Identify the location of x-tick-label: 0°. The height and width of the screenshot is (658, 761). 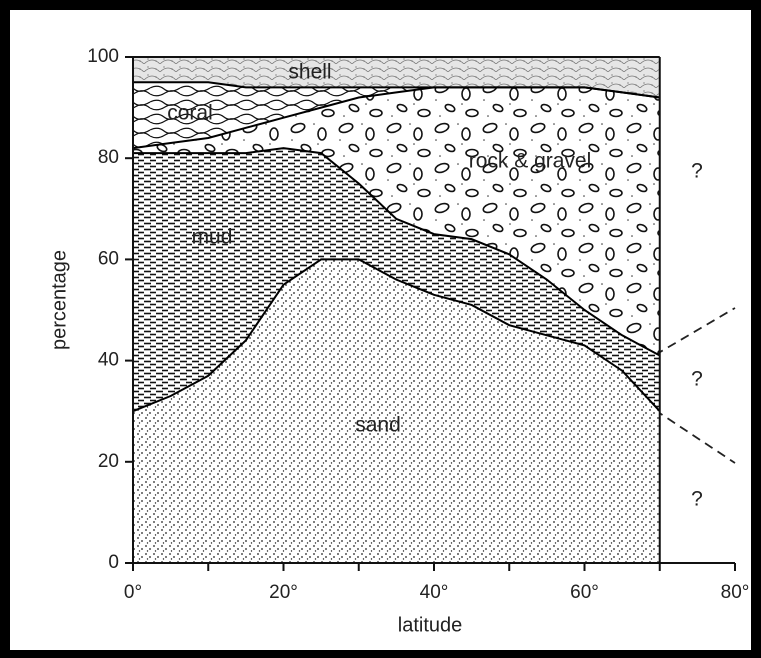
(133, 592).